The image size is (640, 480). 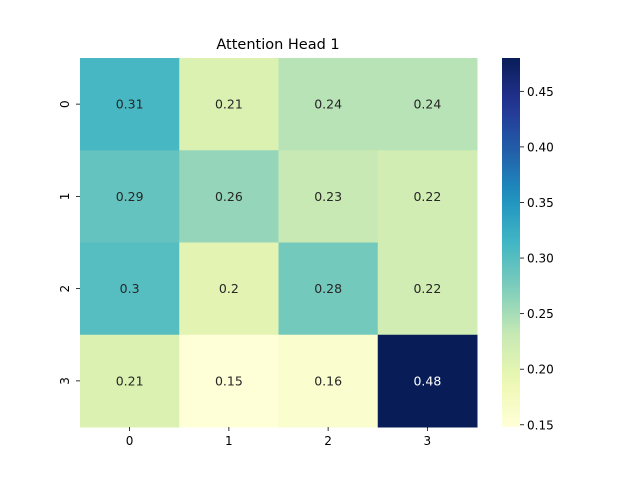 I want to click on x-axis-ticks: 0 1 2 3, so click(x=278, y=437).